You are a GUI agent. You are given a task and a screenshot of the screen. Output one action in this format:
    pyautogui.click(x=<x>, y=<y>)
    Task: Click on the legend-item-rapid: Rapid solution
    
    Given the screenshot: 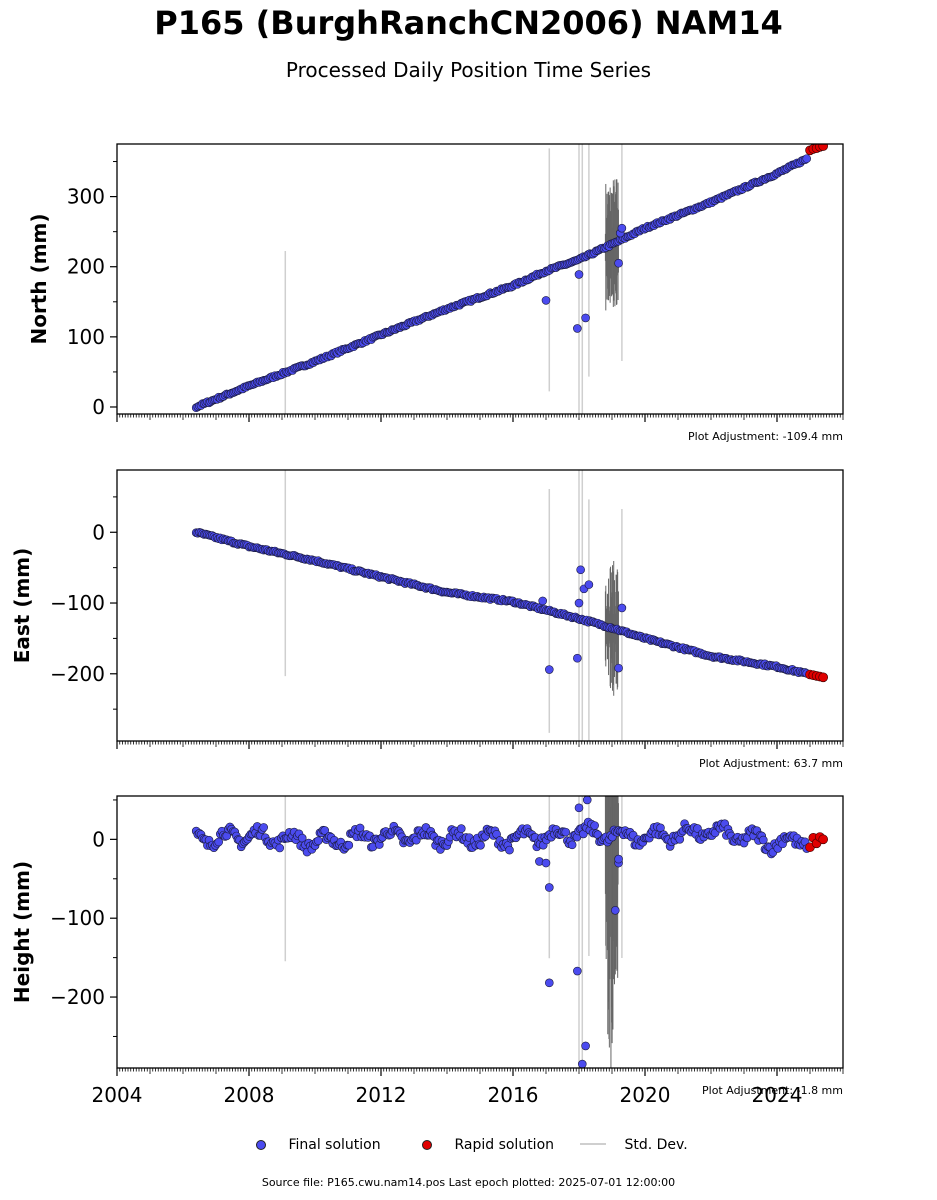 What is the action you would take?
    pyautogui.click(x=488, y=1145)
    